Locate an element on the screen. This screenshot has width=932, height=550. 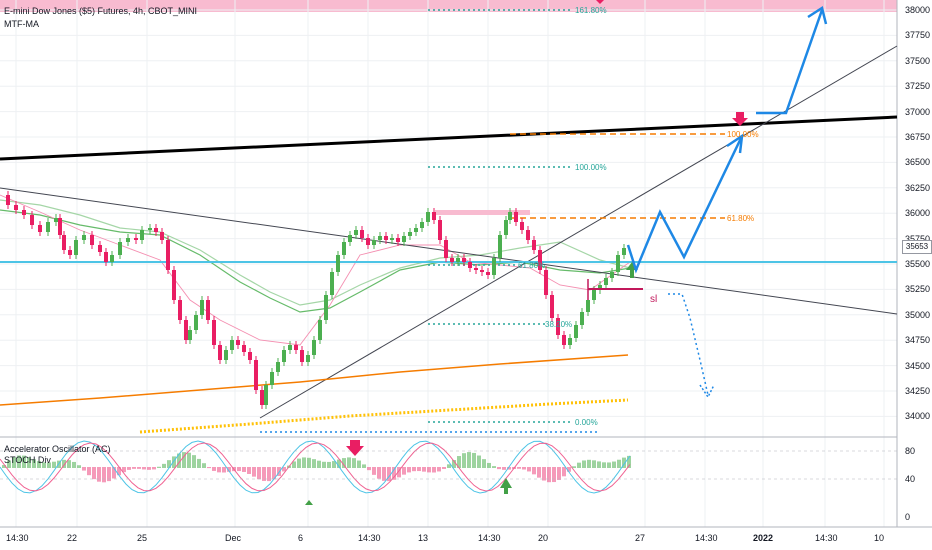
time-tick-label: 6 is located at coordinates (301, 538).